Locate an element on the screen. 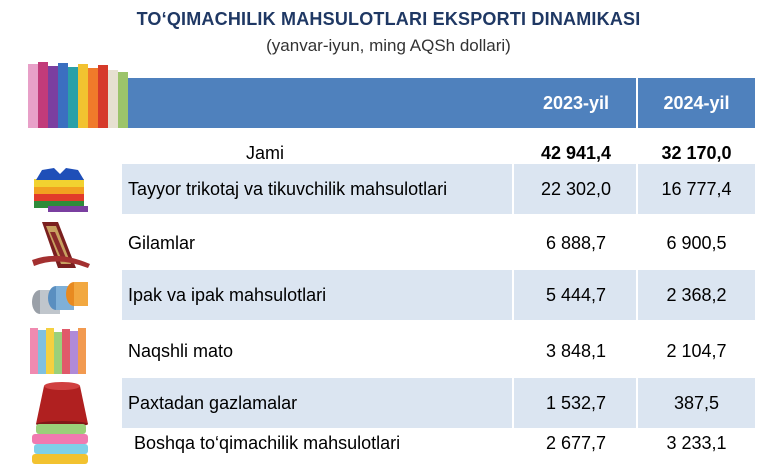 The height and width of the screenshot is (472, 777). fabric-rolls-icon is located at coordinates (60, 298).